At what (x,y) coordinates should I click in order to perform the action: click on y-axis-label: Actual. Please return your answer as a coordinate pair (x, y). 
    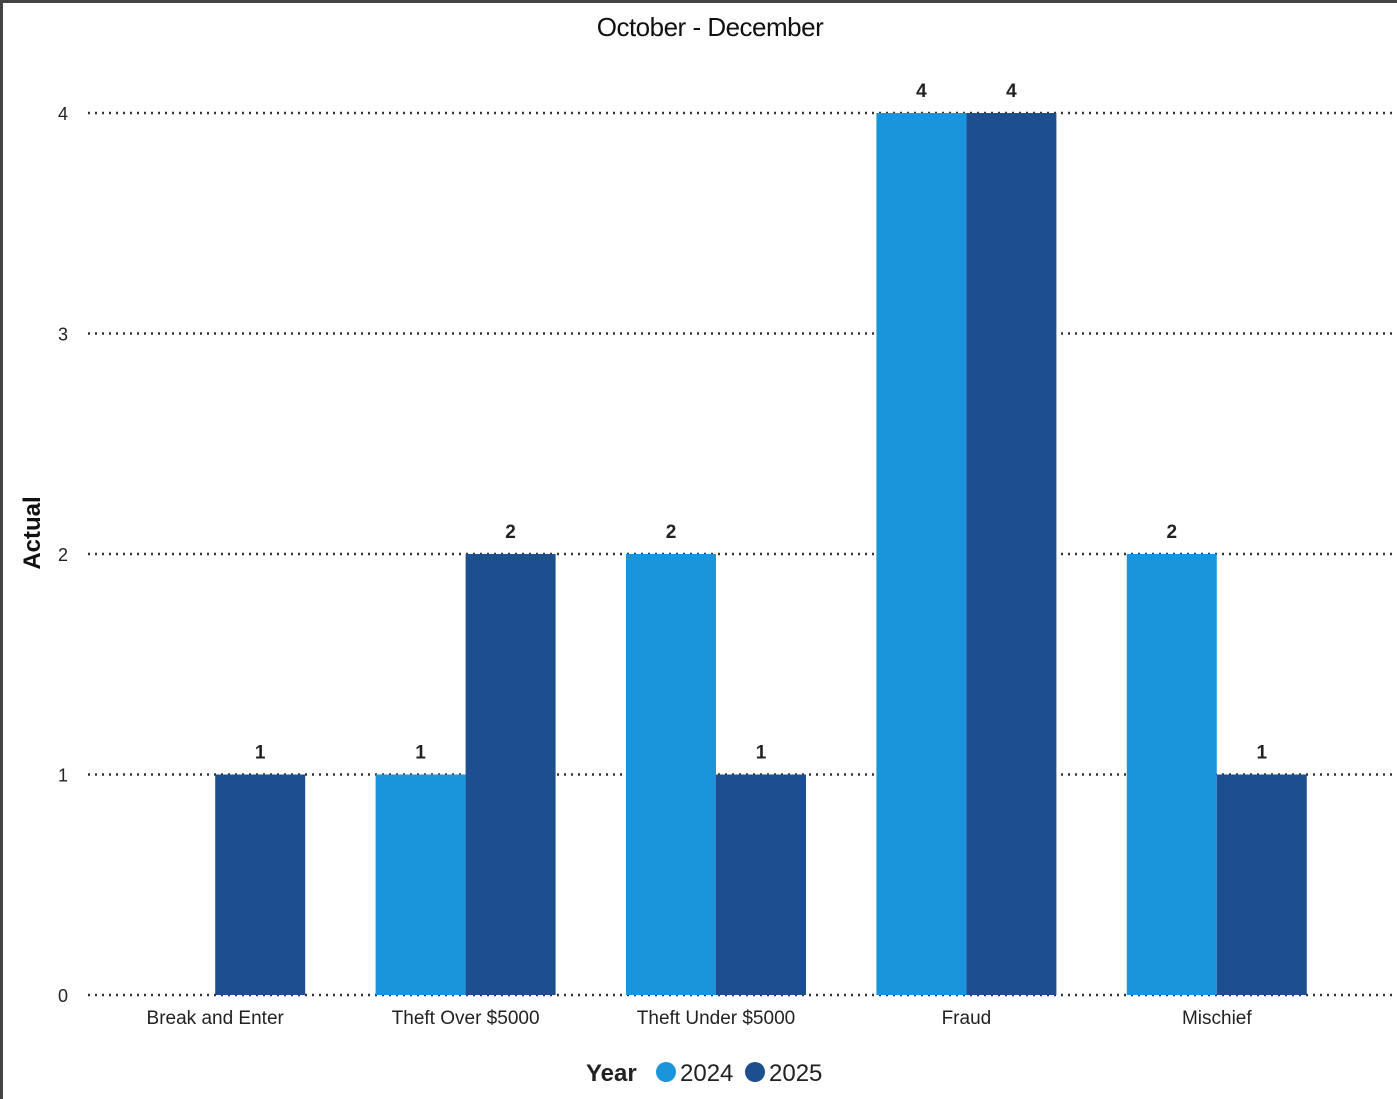
    Looking at the image, I should click on (32, 532).